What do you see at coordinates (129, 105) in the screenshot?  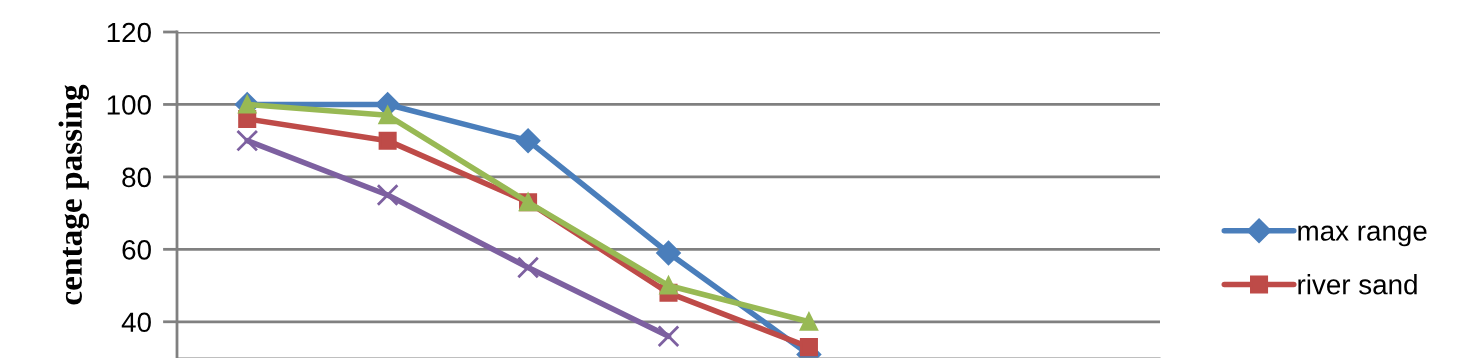 I see `y-tick-label: 100` at bounding box center [129, 105].